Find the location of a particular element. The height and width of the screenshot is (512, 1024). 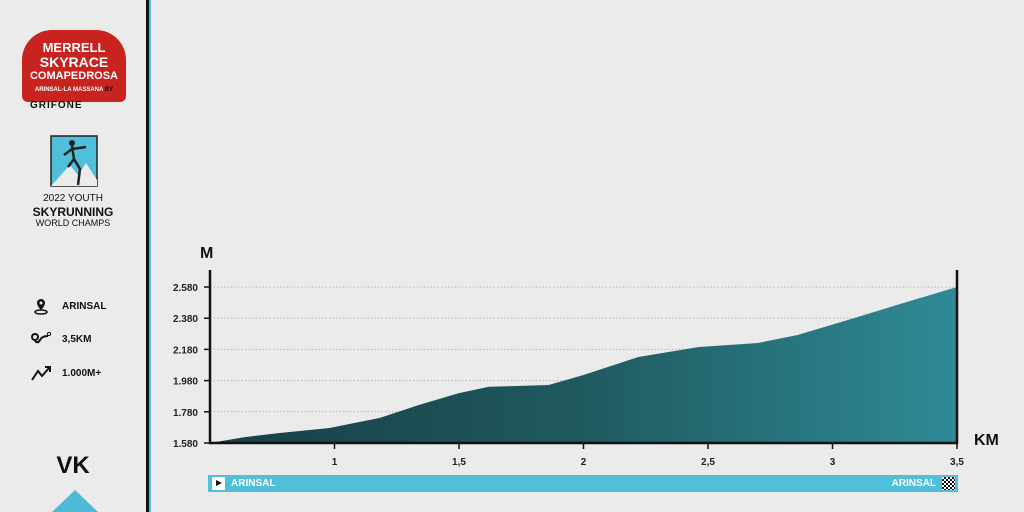

race-code: VK is located at coordinates (73, 465).